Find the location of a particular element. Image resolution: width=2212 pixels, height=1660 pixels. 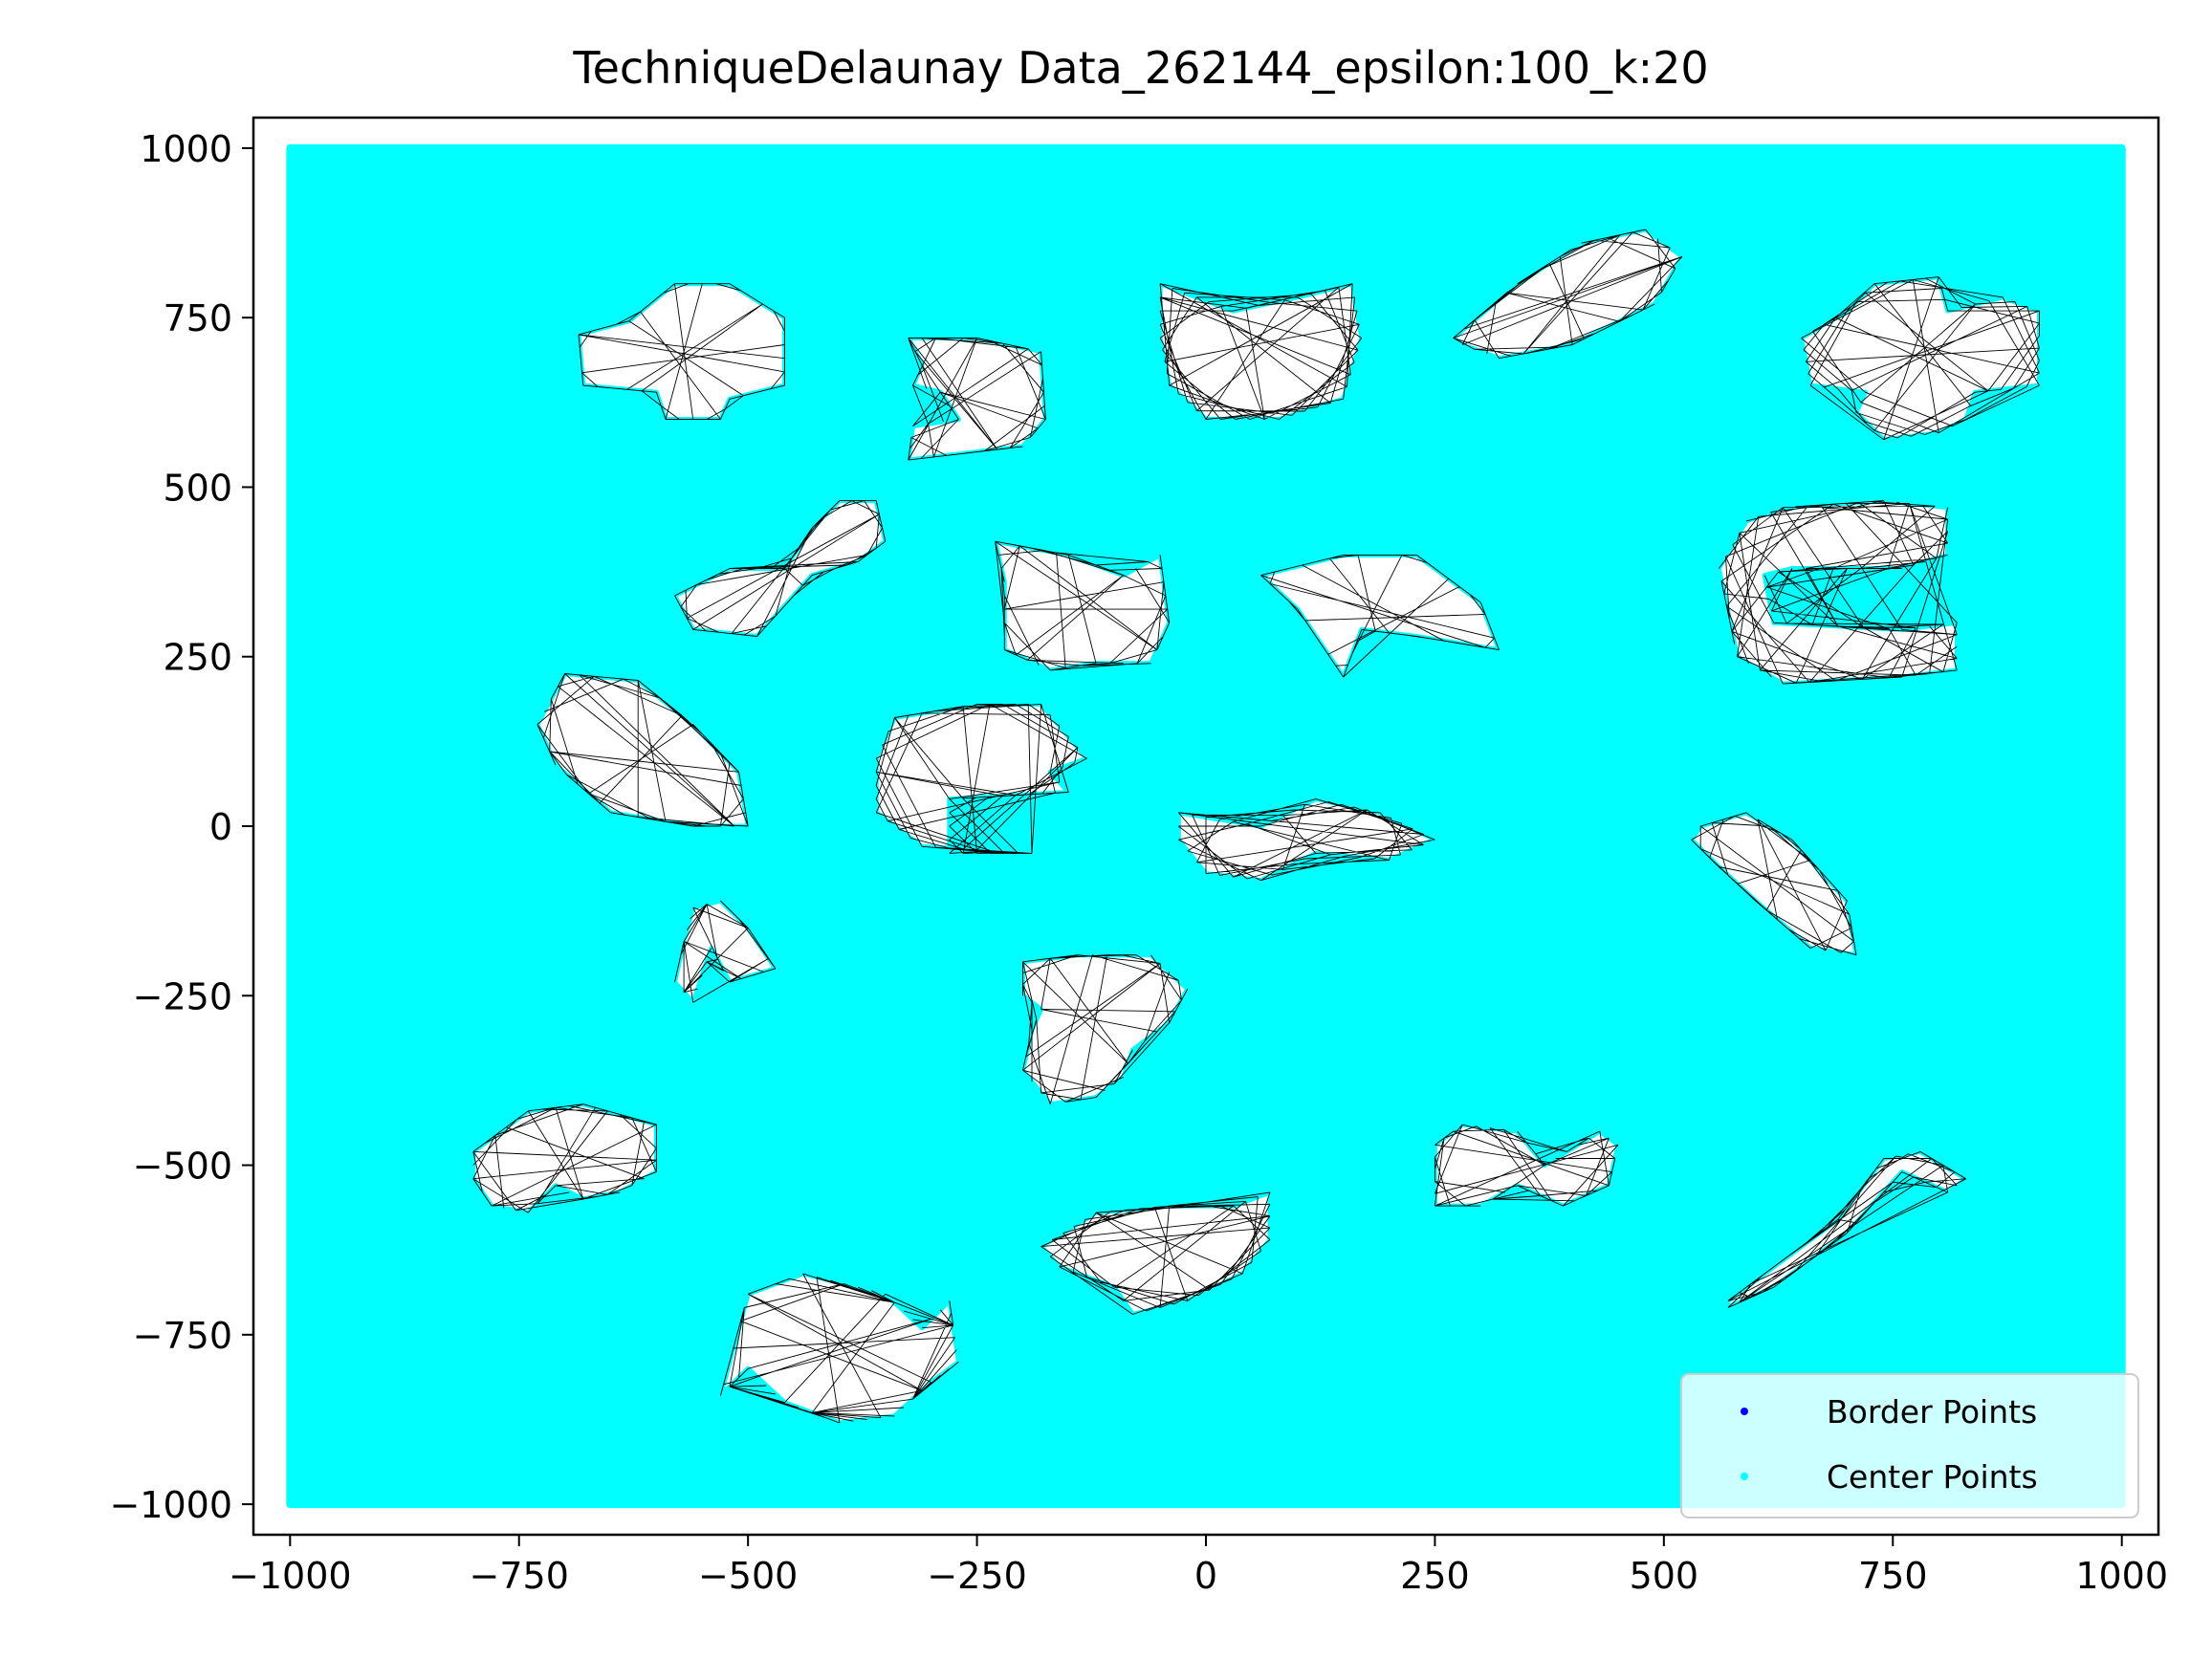

y-tick-label: 500 is located at coordinates (197, 488).